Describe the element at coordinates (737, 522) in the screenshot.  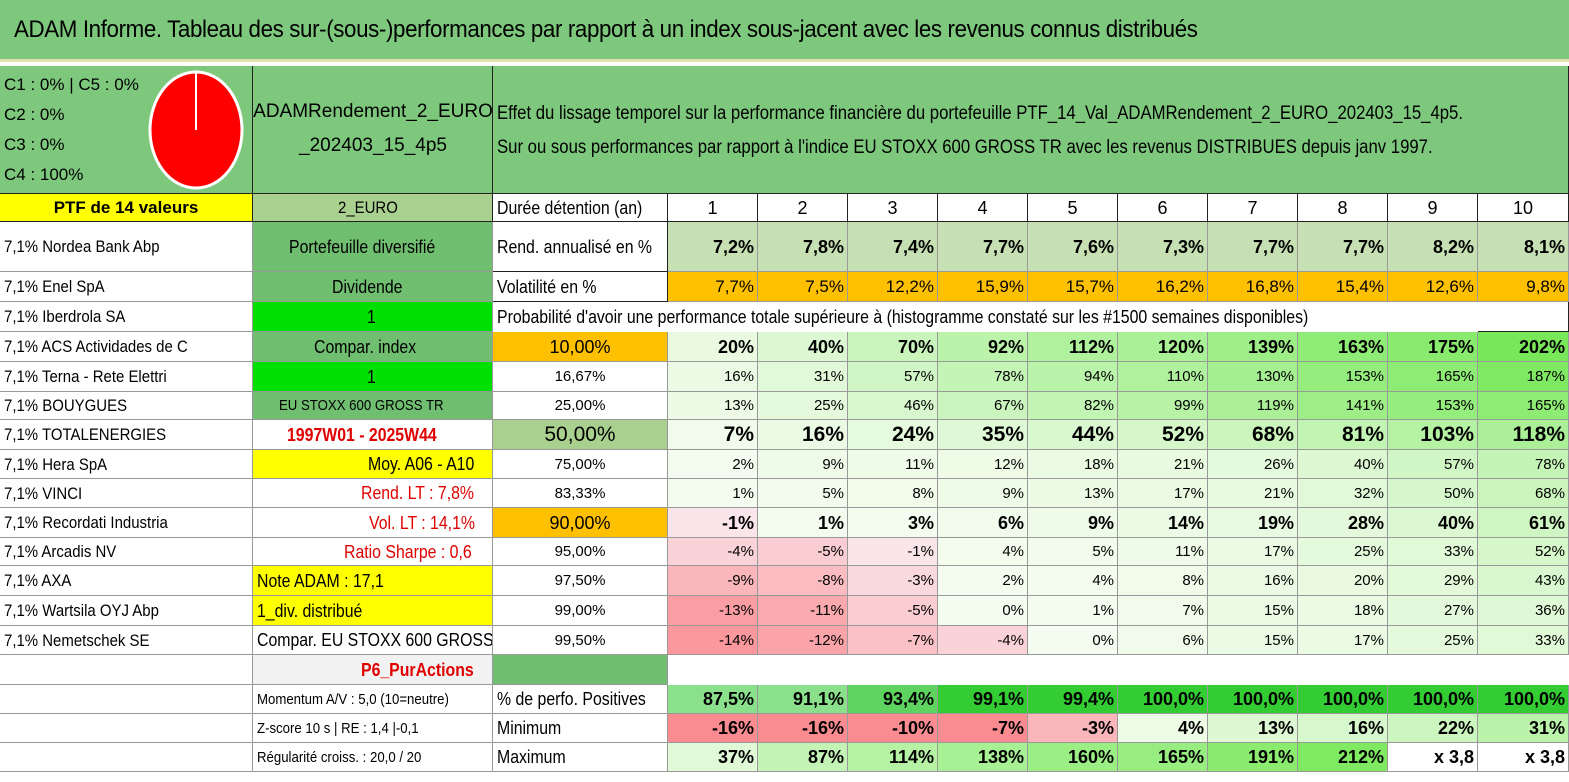
I see `proba-value-text: -1%` at that location.